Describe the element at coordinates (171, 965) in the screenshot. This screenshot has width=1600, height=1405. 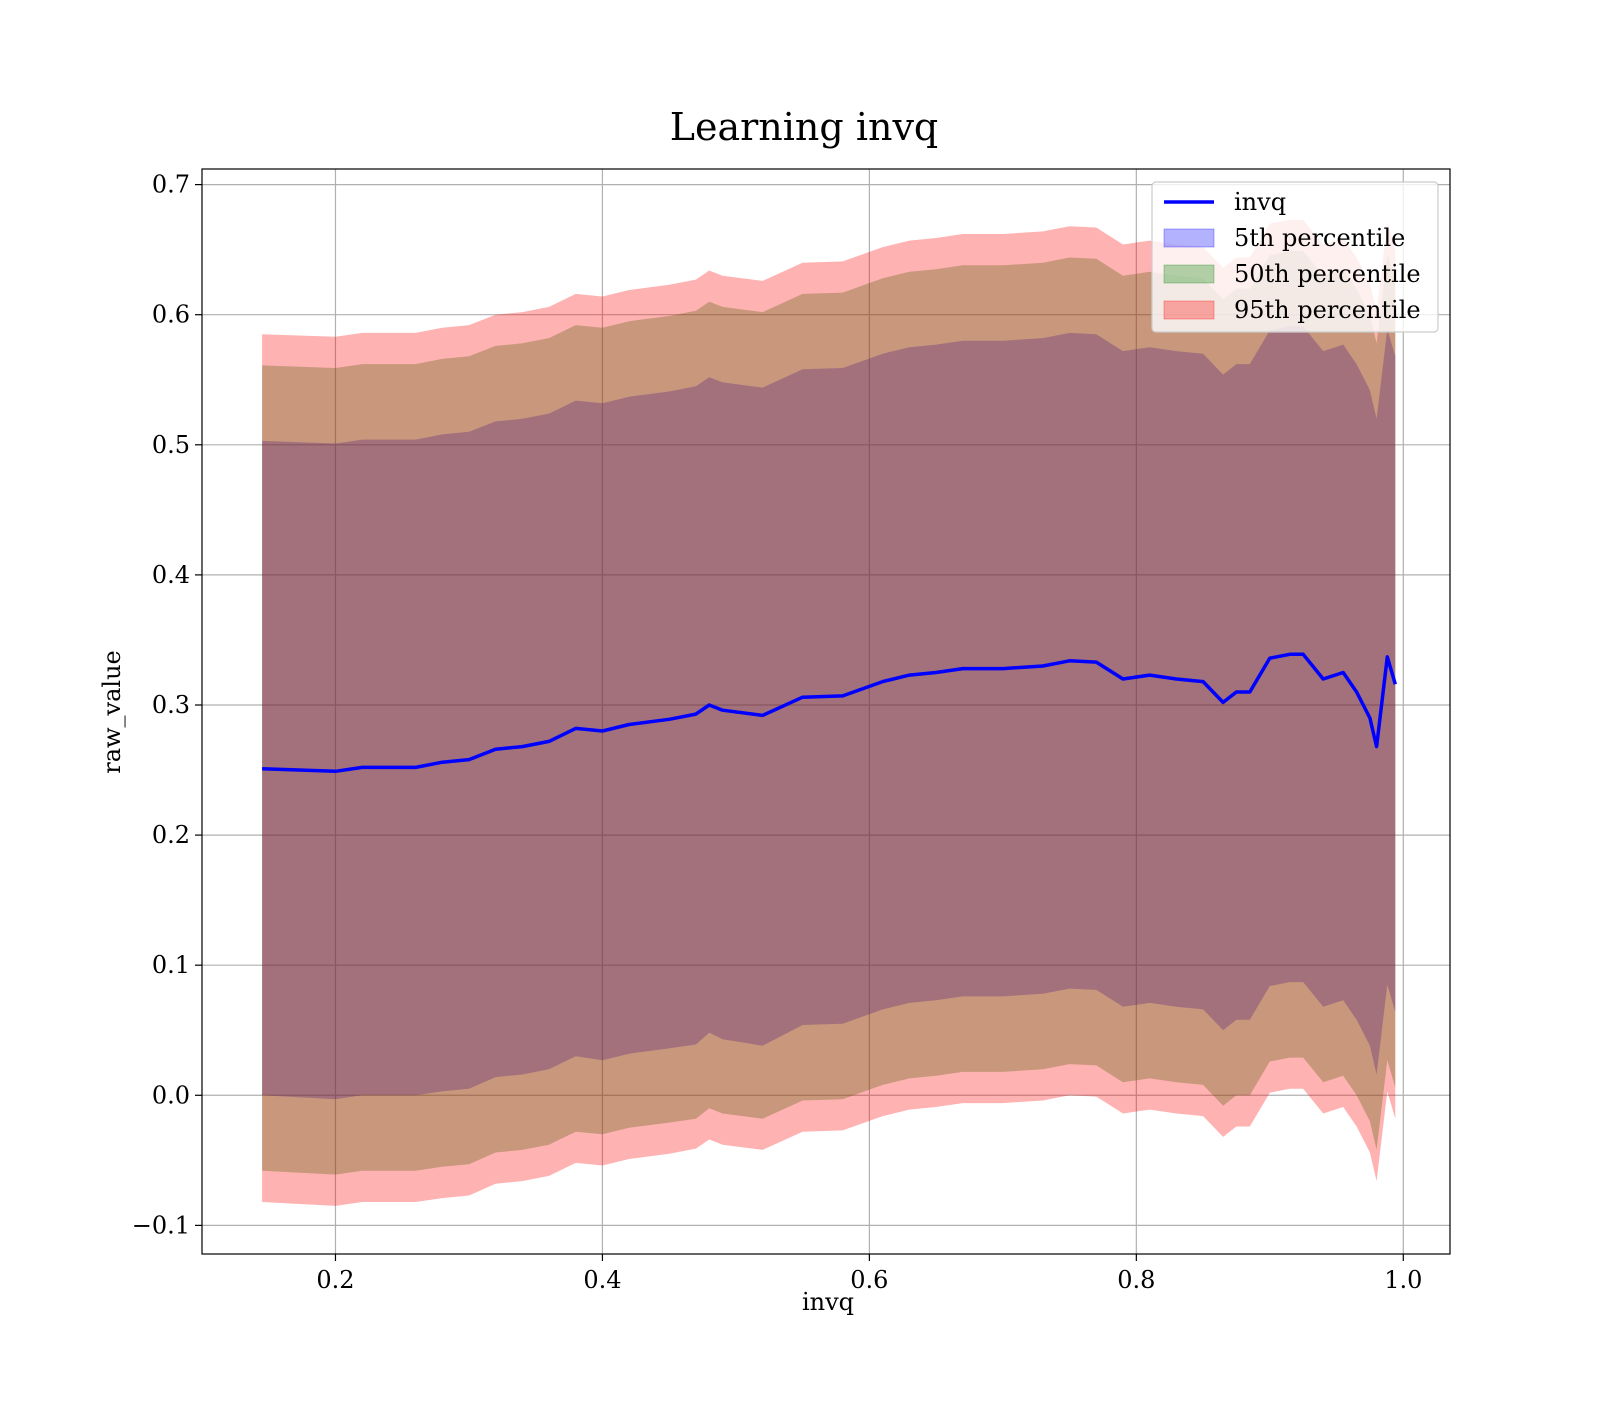
I see `y-tick-label-2: 0.1` at that location.